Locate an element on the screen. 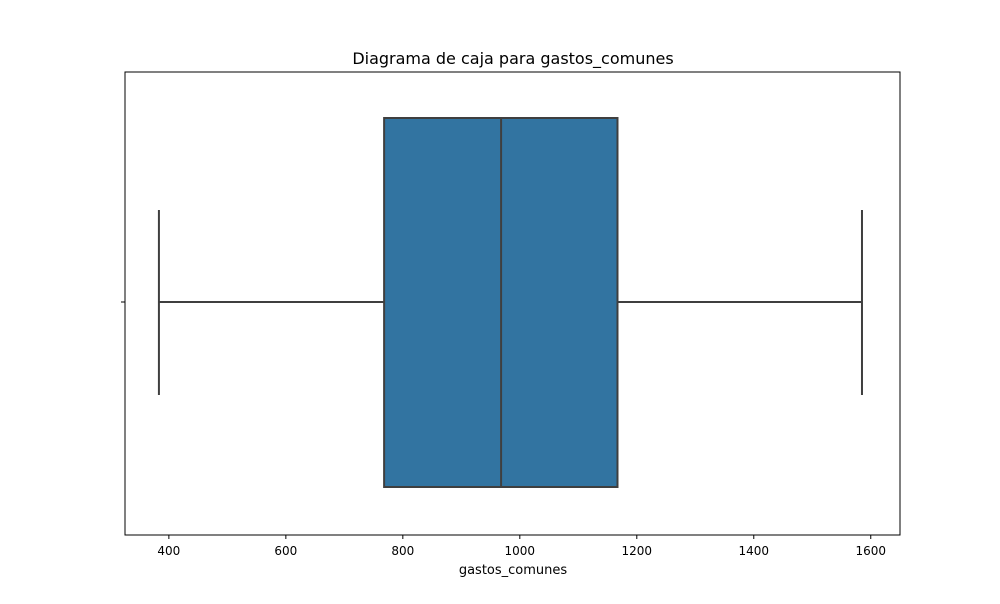 The width and height of the screenshot is (1000, 604). x-tick-label: 800 is located at coordinates (402, 551).